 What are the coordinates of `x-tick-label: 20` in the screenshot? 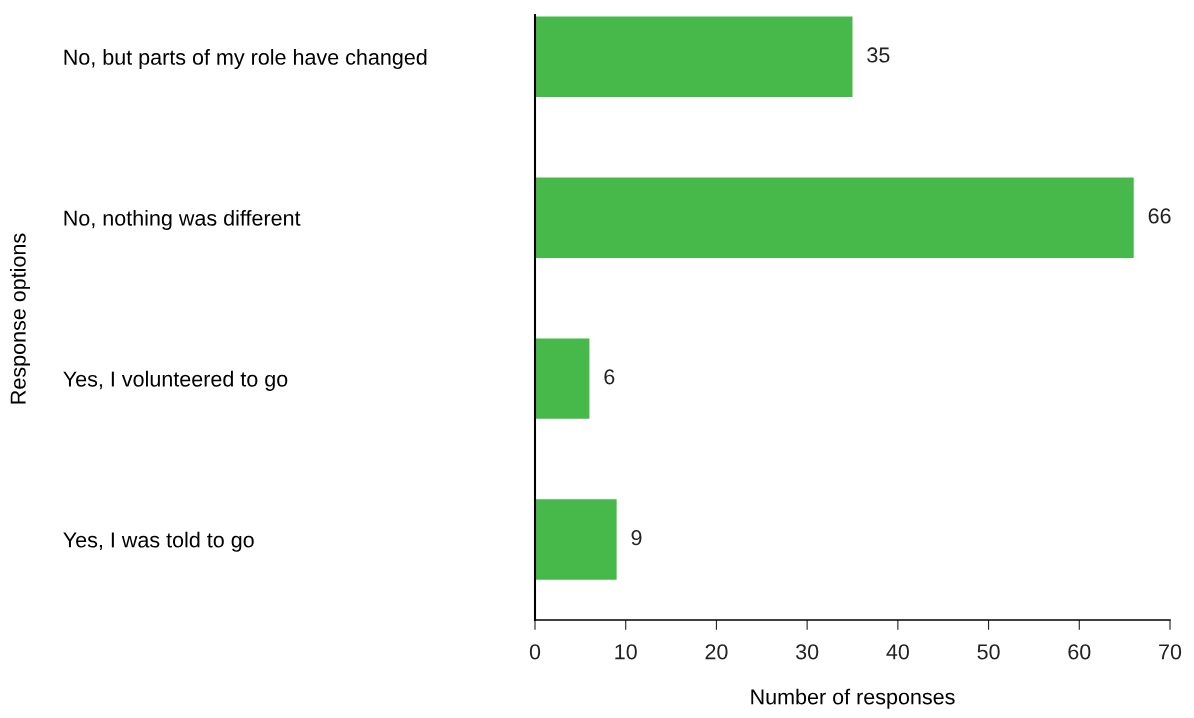 It's located at (716, 652).